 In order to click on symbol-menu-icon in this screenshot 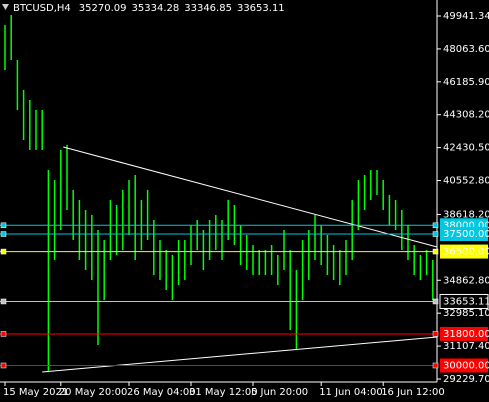, I will do `click(5, 7)`.